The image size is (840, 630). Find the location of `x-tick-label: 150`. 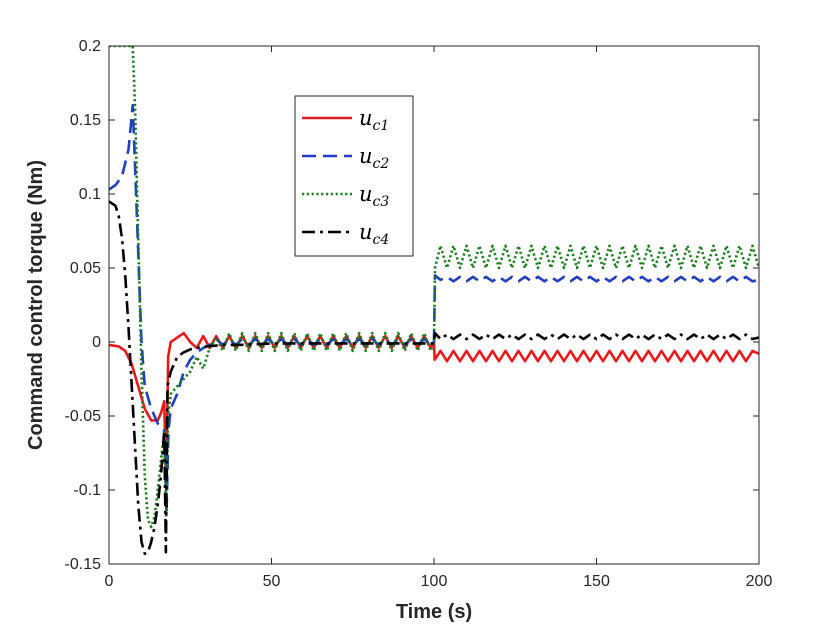

x-tick-label: 150 is located at coordinates (596, 581).